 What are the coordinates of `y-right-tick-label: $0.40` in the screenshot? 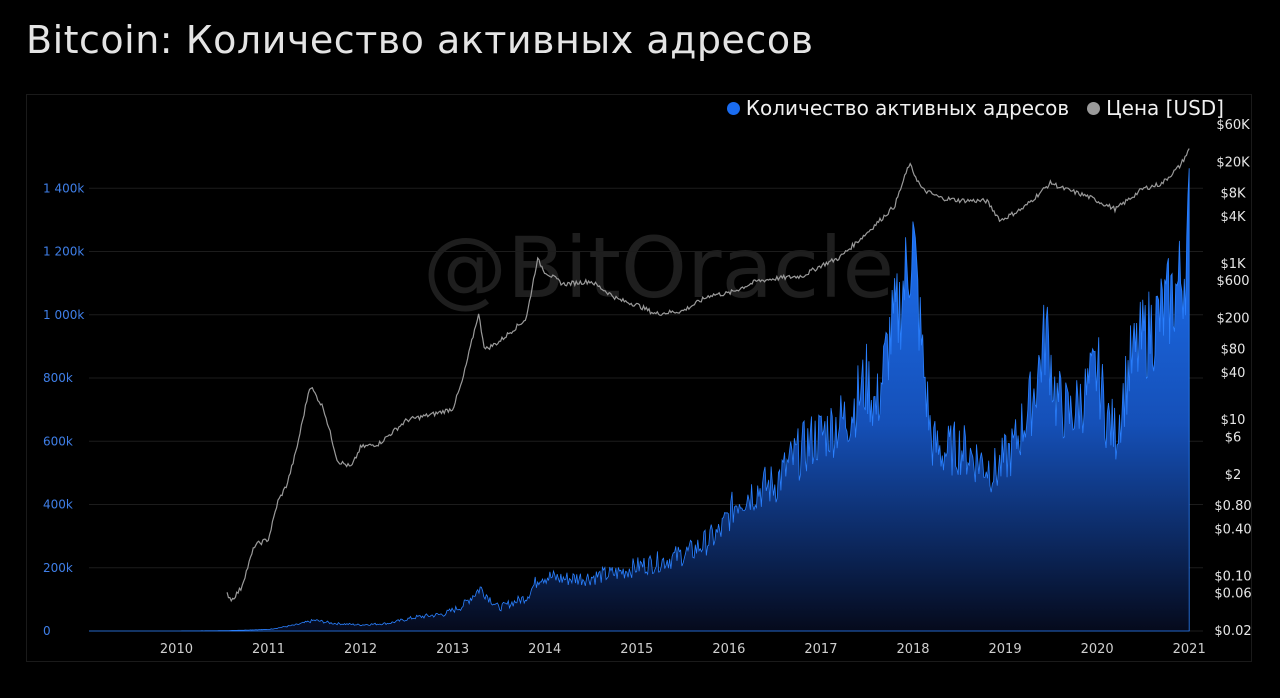 It's located at (1232, 529).